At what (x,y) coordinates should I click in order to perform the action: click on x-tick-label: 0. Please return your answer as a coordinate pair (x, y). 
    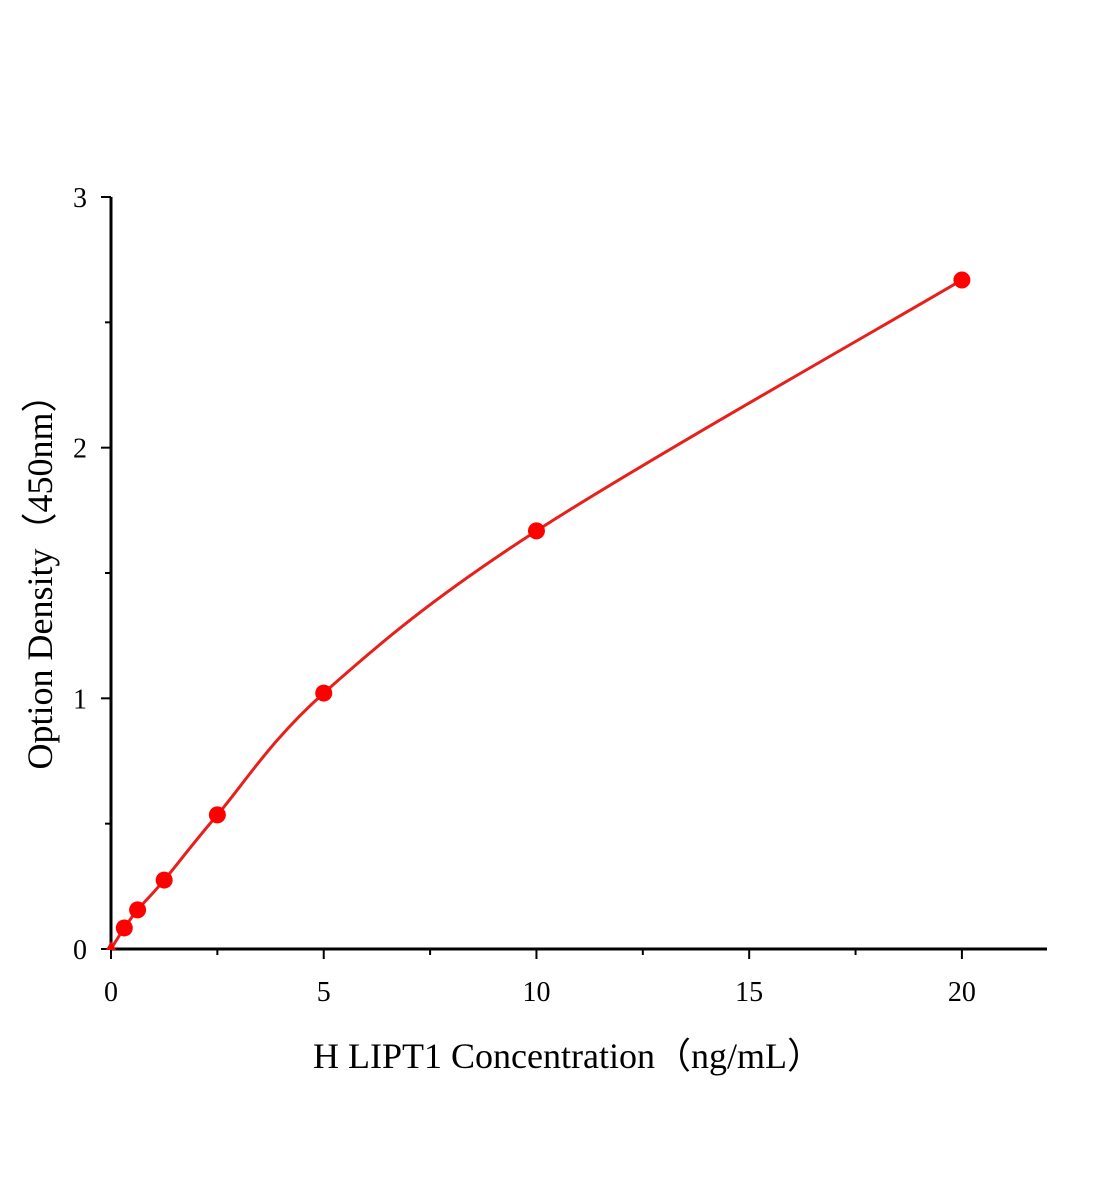
    Looking at the image, I should click on (111, 992).